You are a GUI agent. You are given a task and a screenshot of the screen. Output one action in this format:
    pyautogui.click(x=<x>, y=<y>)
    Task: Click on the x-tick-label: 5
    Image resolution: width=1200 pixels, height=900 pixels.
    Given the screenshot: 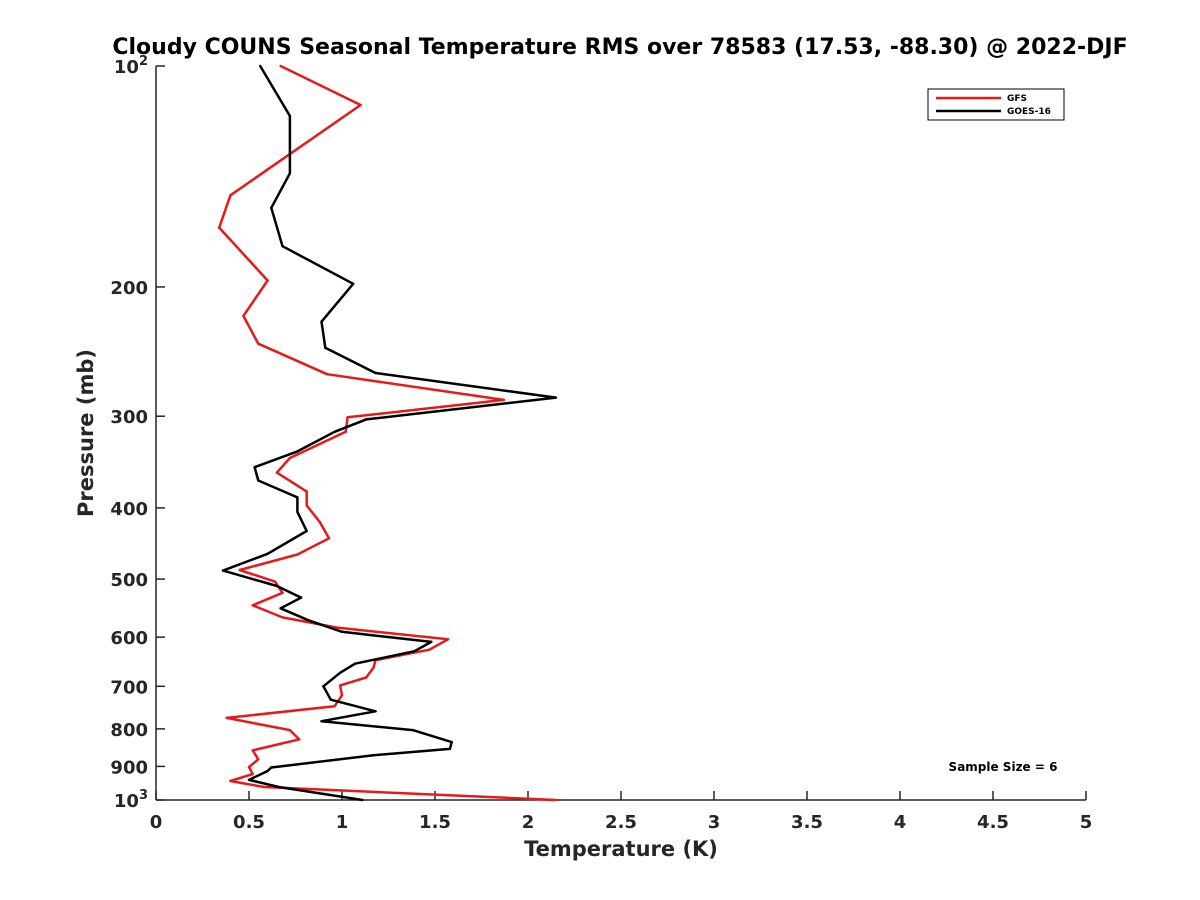 What is the action you would take?
    pyautogui.click(x=1086, y=822)
    